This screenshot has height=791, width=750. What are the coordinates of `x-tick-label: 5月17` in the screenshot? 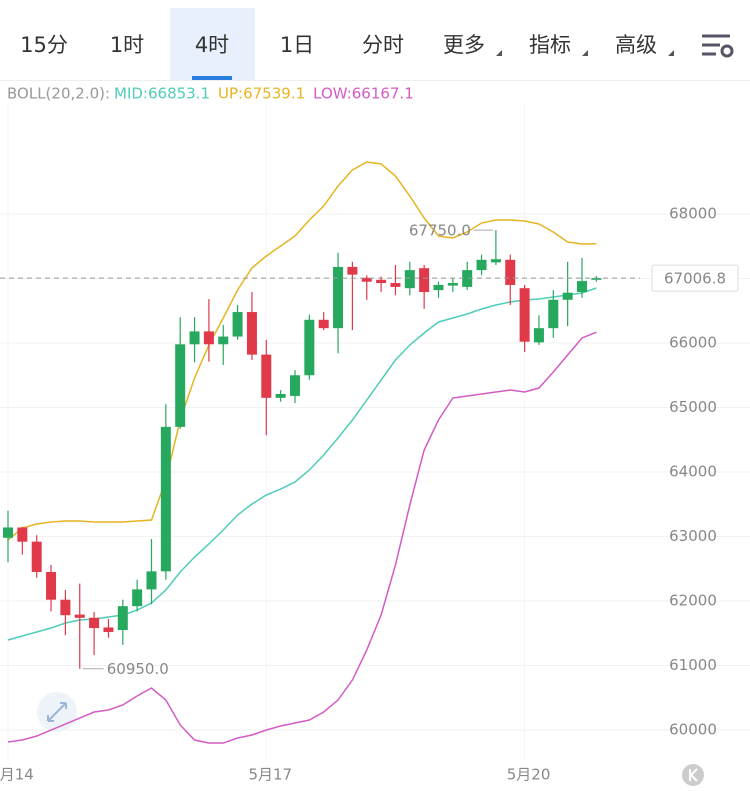 It's located at (270, 775).